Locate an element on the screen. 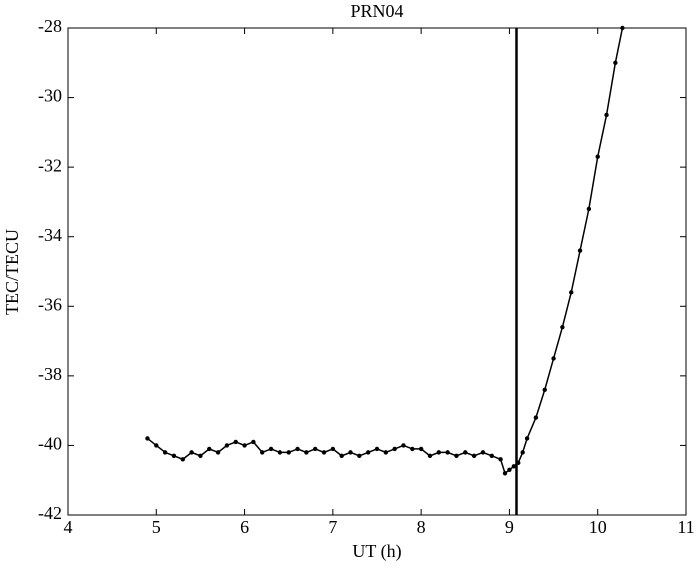 Image resolution: width=700 pixels, height=574 pixels. x-tick-label: 8 is located at coordinates (421, 527).